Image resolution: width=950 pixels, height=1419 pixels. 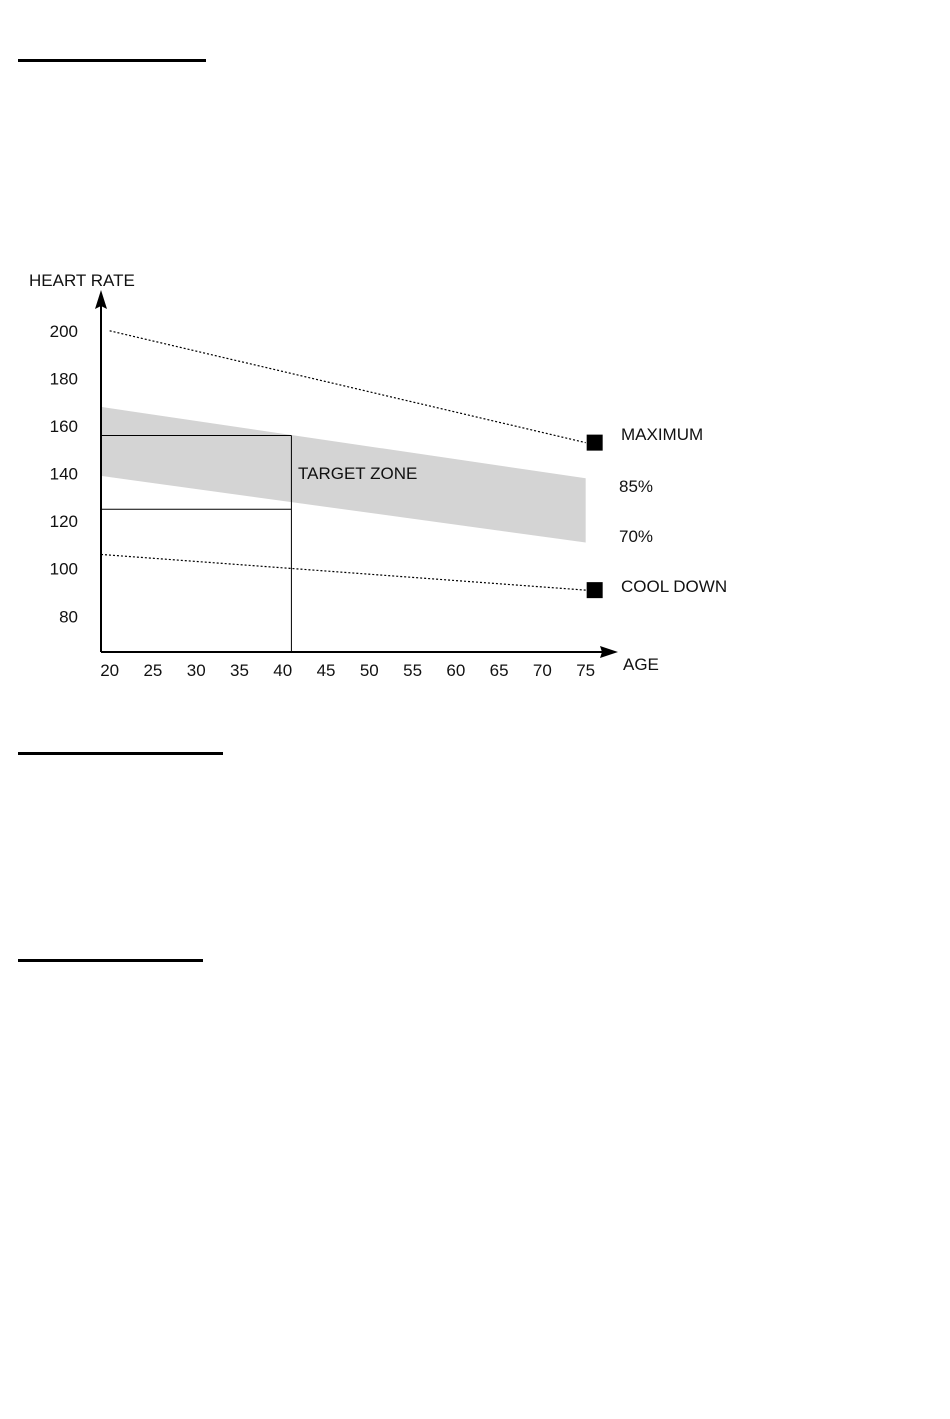 What do you see at coordinates (64, 378) in the screenshot?
I see `y-tick-label: 180` at bounding box center [64, 378].